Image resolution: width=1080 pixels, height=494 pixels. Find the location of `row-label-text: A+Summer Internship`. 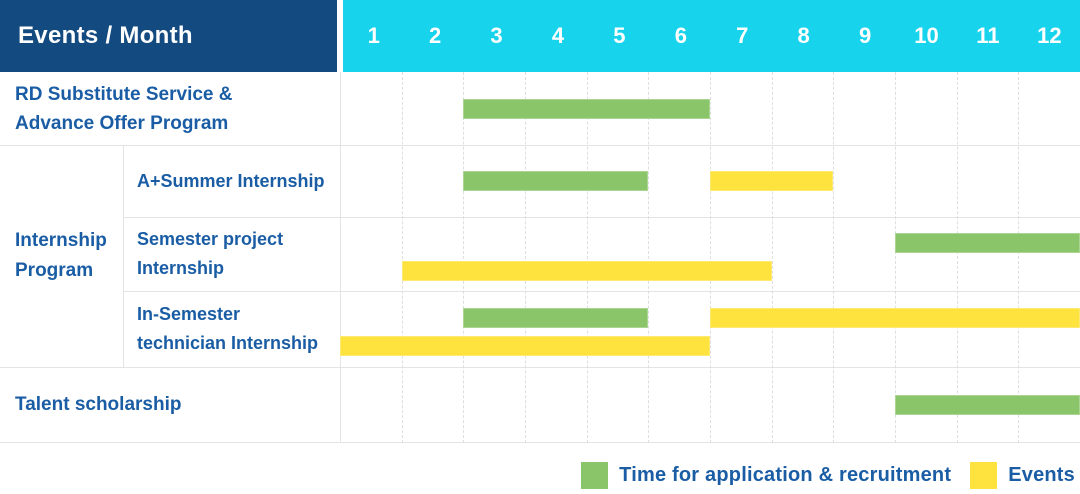

row-label-text: A+Summer Internship is located at coordinates (231, 180).